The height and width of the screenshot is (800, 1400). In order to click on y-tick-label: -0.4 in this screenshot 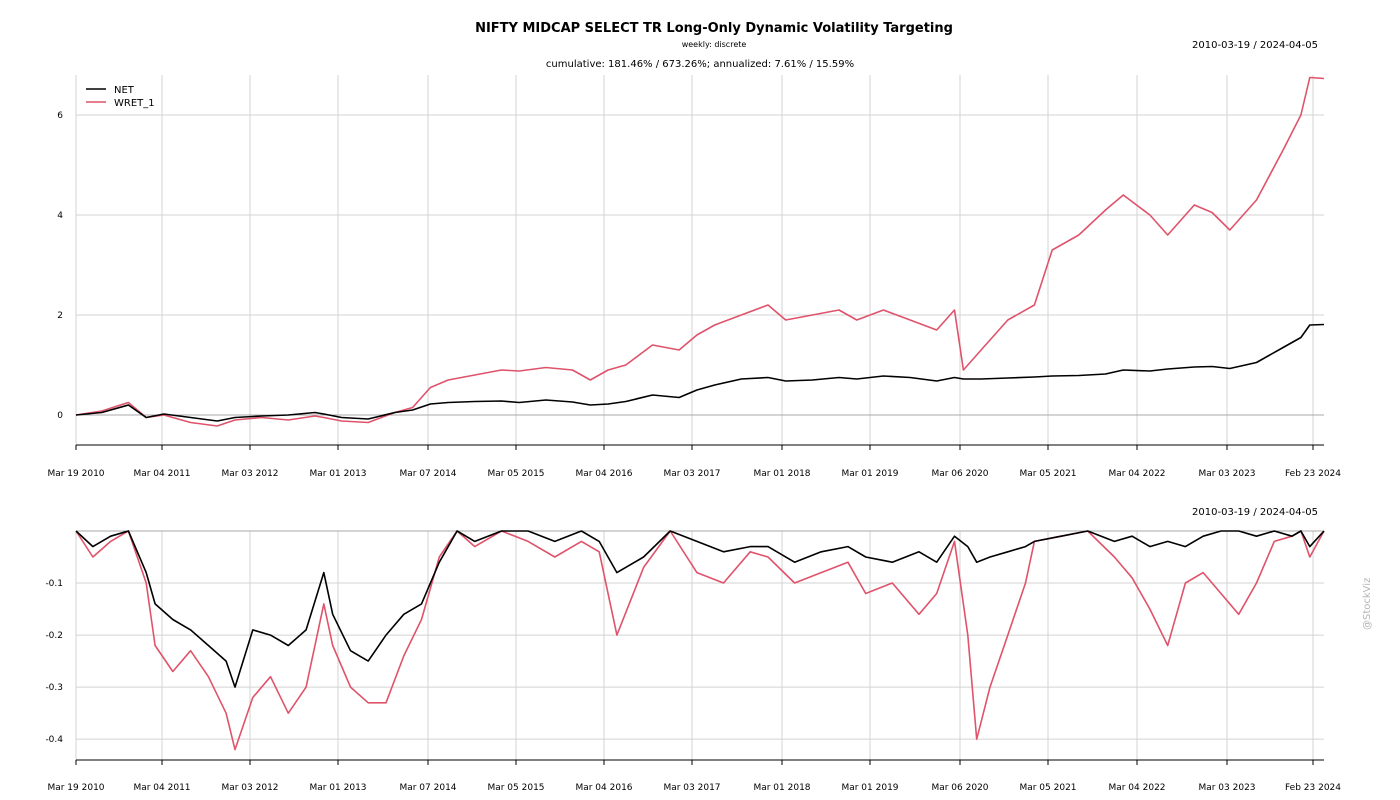, I will do `click(54, 740)`.